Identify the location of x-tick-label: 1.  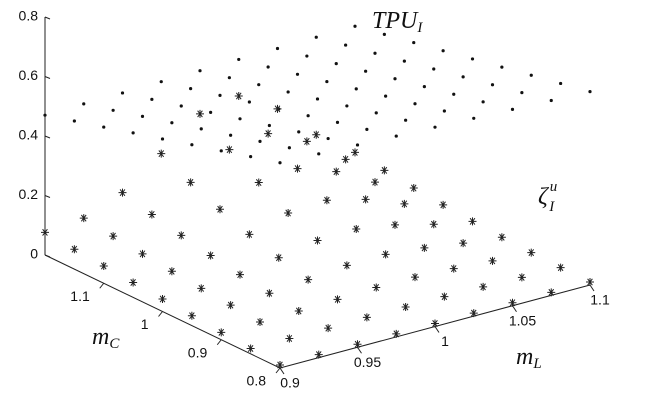
(445, 341).